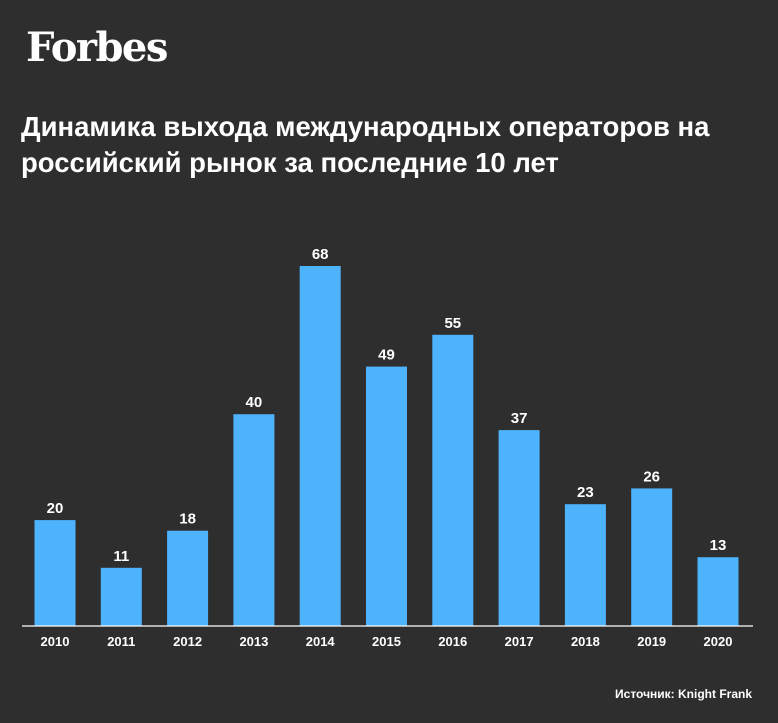  I want to click on bar-2010, so click(55, 573).